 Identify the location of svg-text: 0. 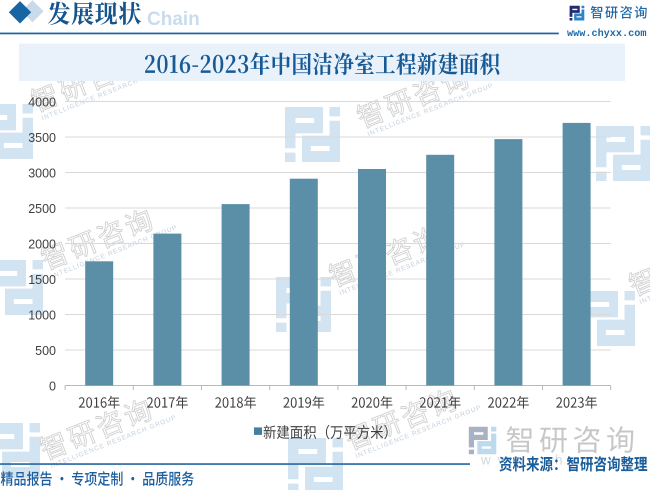
(52, 387).